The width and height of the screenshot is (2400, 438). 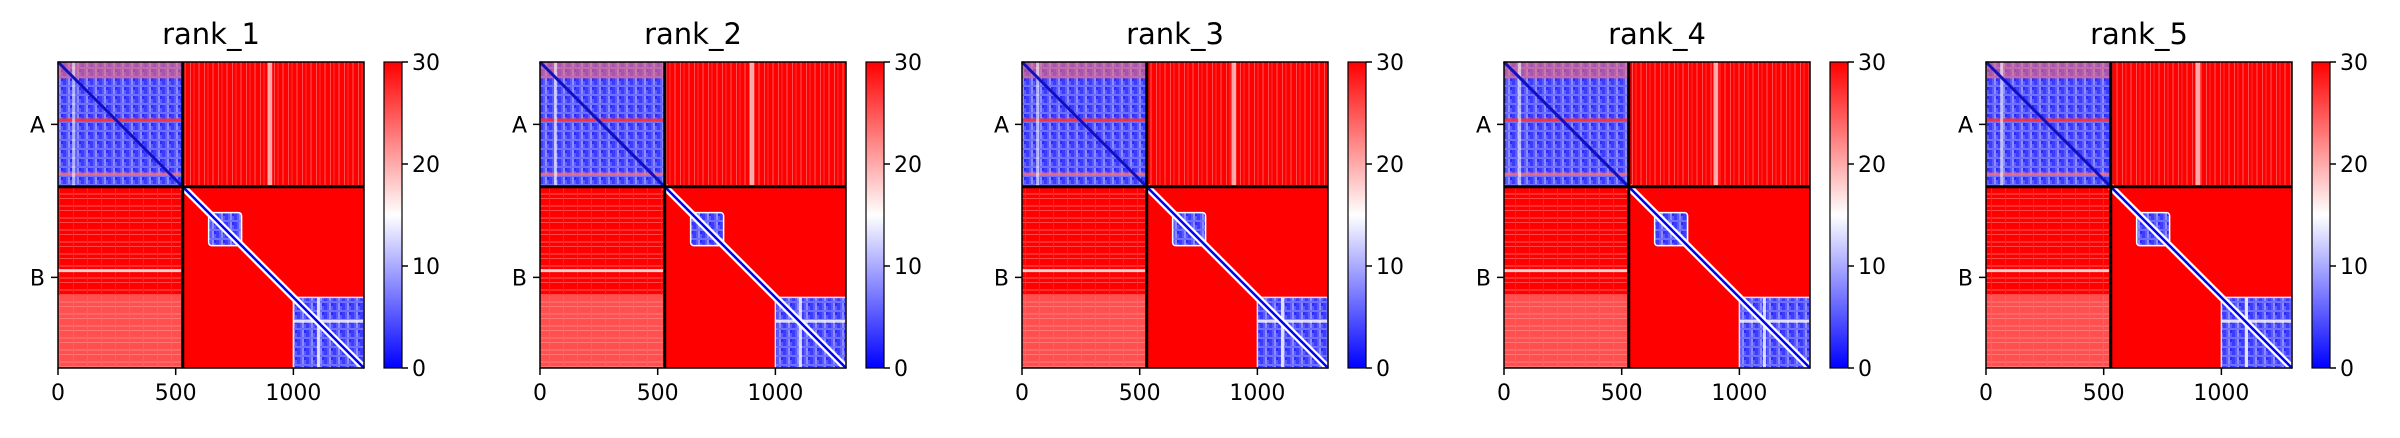 What do you see at coordinates (693, 34) in the screenshot?
I see `chart-title: rank_2` at bounding box center [693, 34].